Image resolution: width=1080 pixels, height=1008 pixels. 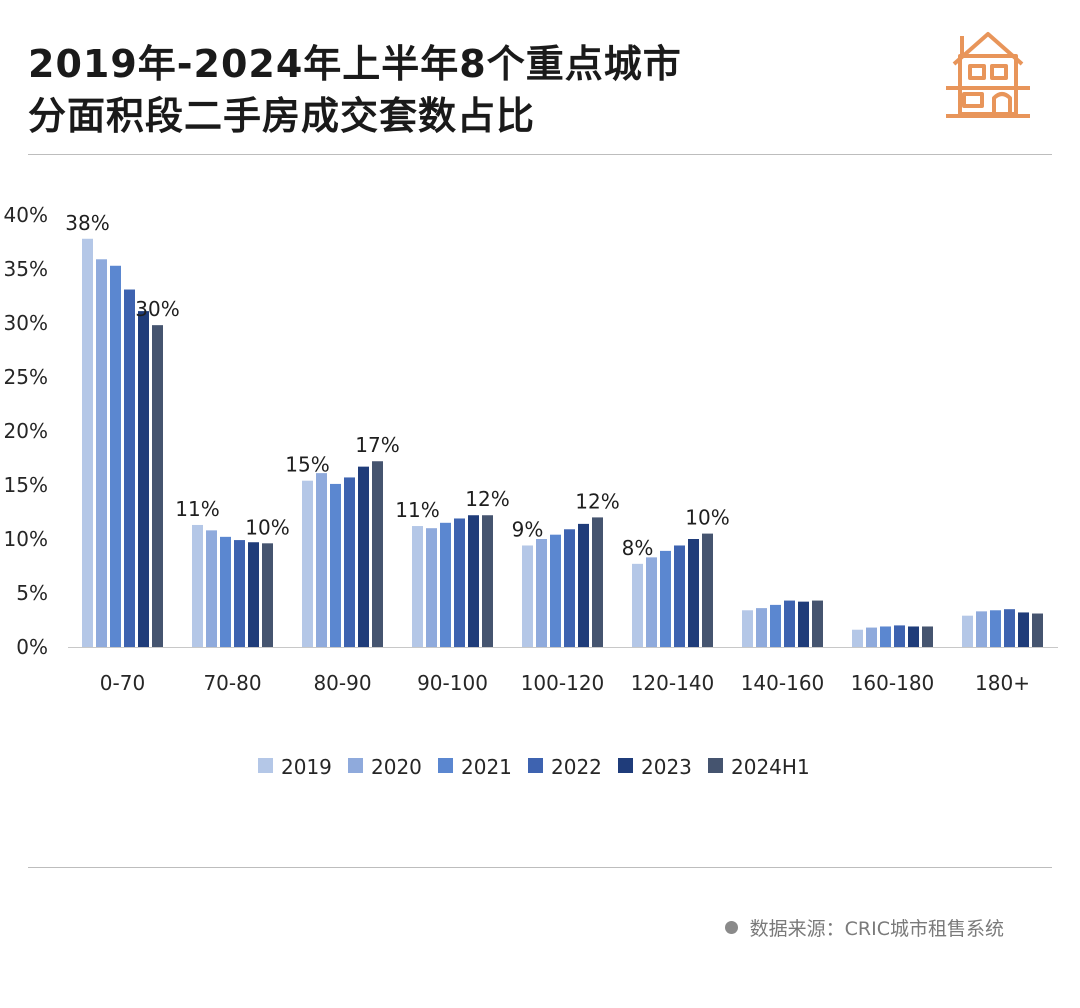 What do you see at coordinates (1023, 629) in the screenshot?
I see `bar-2023-180+` at bounding box center [1023, 629].